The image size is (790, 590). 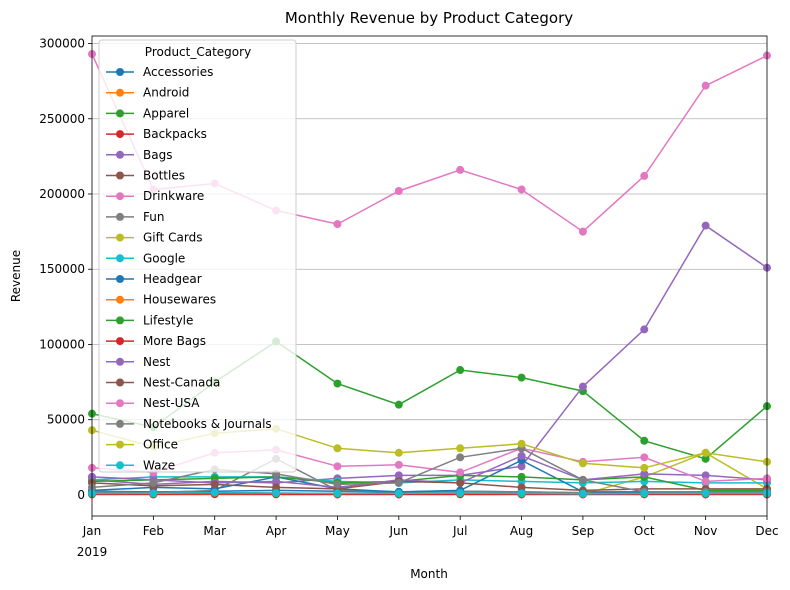 I want to click on legend-item: Apparel, so click(x=147, y=113).